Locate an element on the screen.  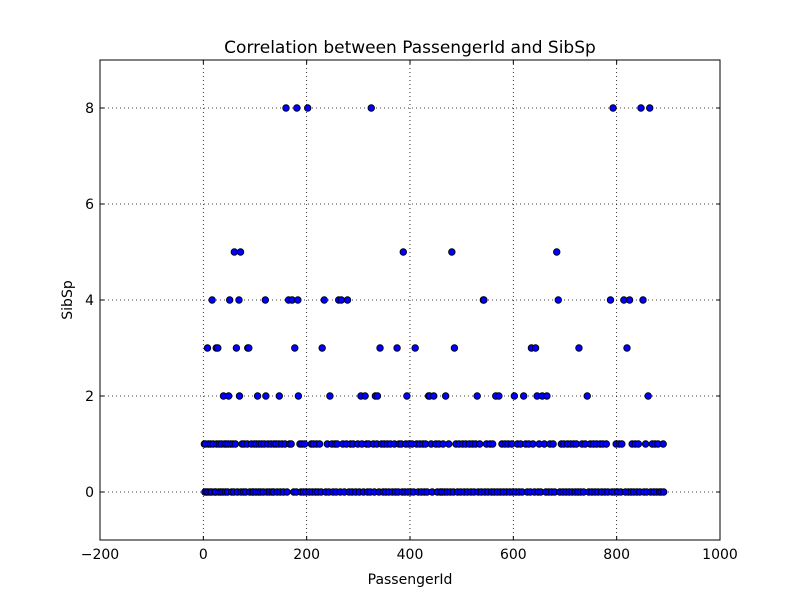
y-tick-label: 6 is located at coordinates (89, 205).